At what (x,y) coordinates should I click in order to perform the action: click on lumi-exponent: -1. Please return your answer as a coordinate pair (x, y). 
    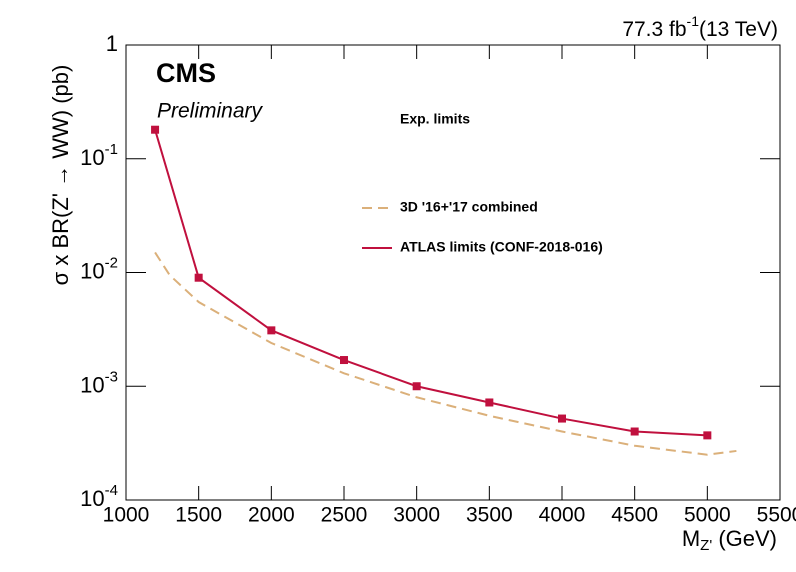
    Looking at the image, I should click on (693, 21).